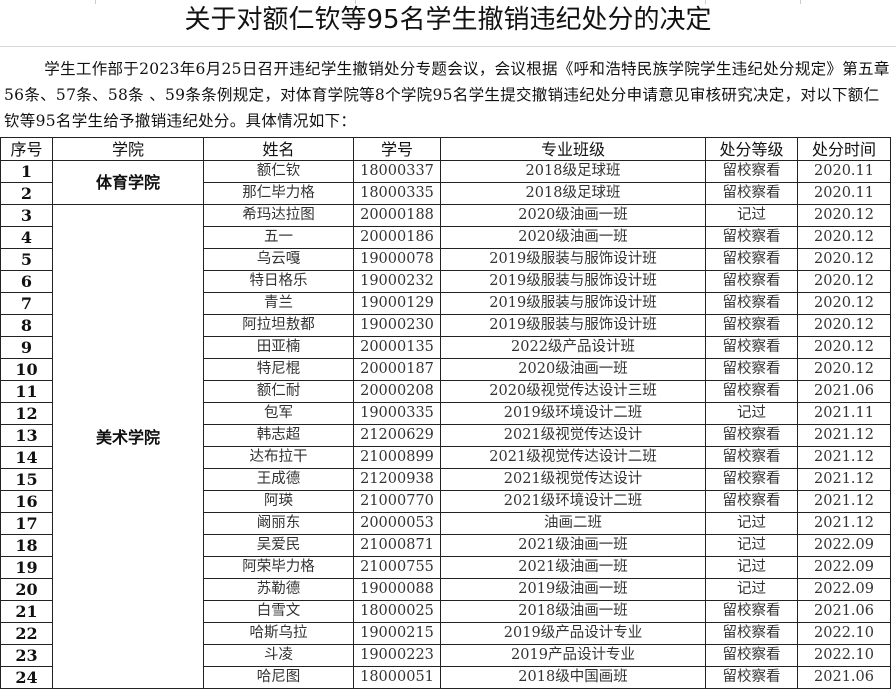  I want to click on row-seq: 3, so click(26, 215).